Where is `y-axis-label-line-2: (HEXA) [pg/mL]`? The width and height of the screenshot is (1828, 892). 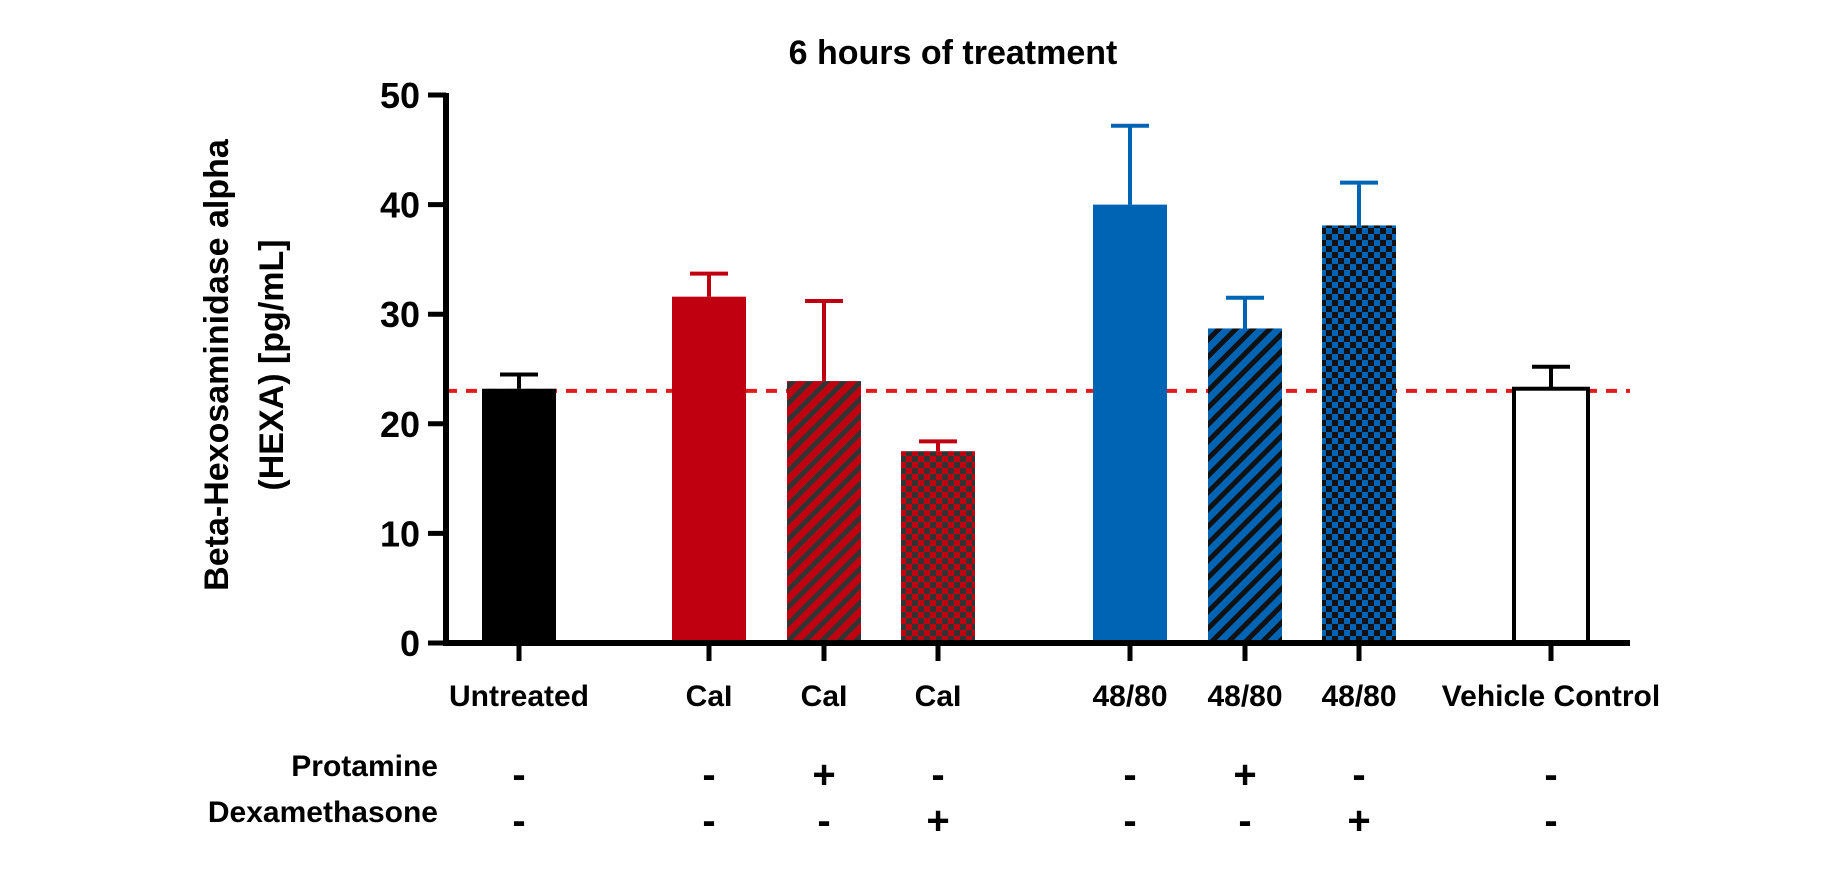 y-axis-label-line-2: (HEXA) [pg/mL] is located at coordinates (272, 364).